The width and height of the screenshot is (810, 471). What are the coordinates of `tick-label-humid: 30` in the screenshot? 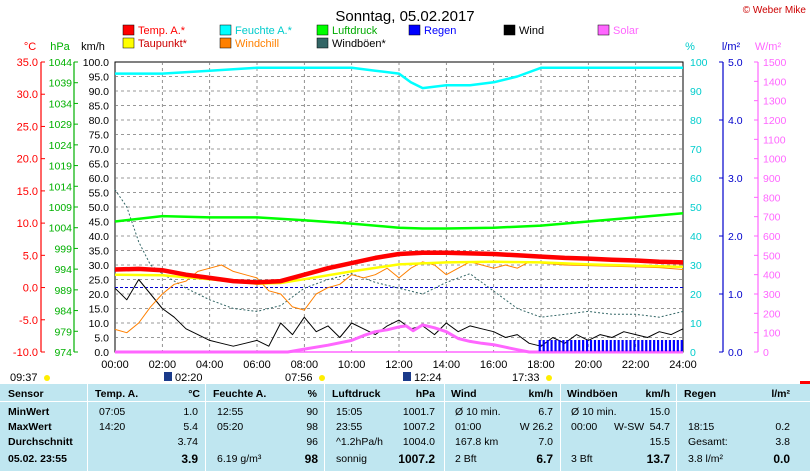 It's located at (696, 266).